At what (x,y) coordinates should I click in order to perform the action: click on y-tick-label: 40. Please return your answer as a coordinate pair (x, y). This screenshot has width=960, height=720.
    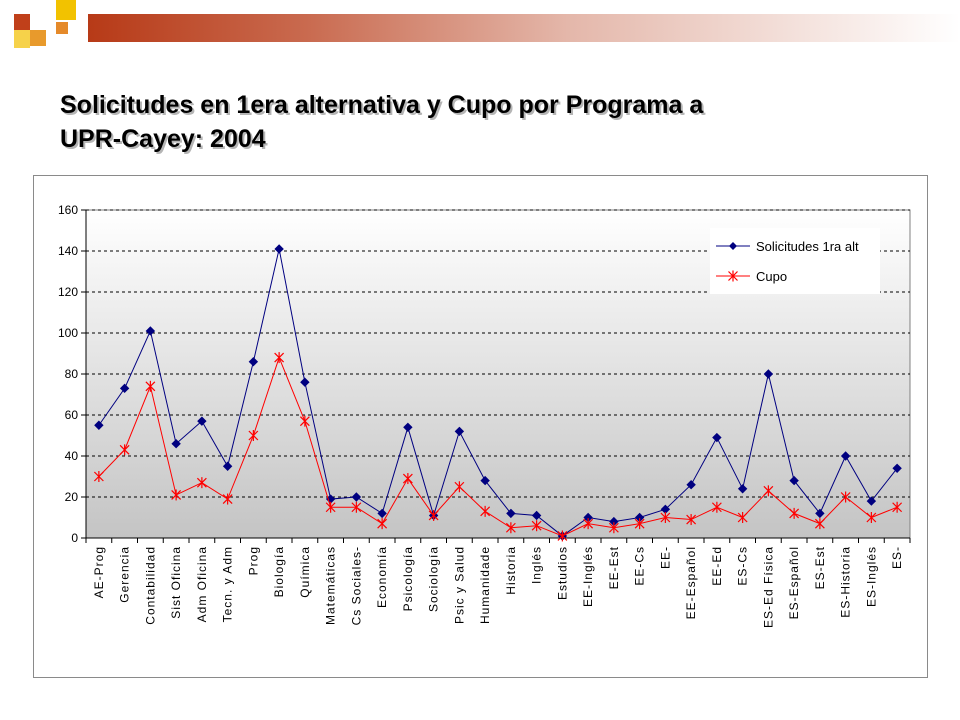
    Looking at the image, I should click on (72, 456).